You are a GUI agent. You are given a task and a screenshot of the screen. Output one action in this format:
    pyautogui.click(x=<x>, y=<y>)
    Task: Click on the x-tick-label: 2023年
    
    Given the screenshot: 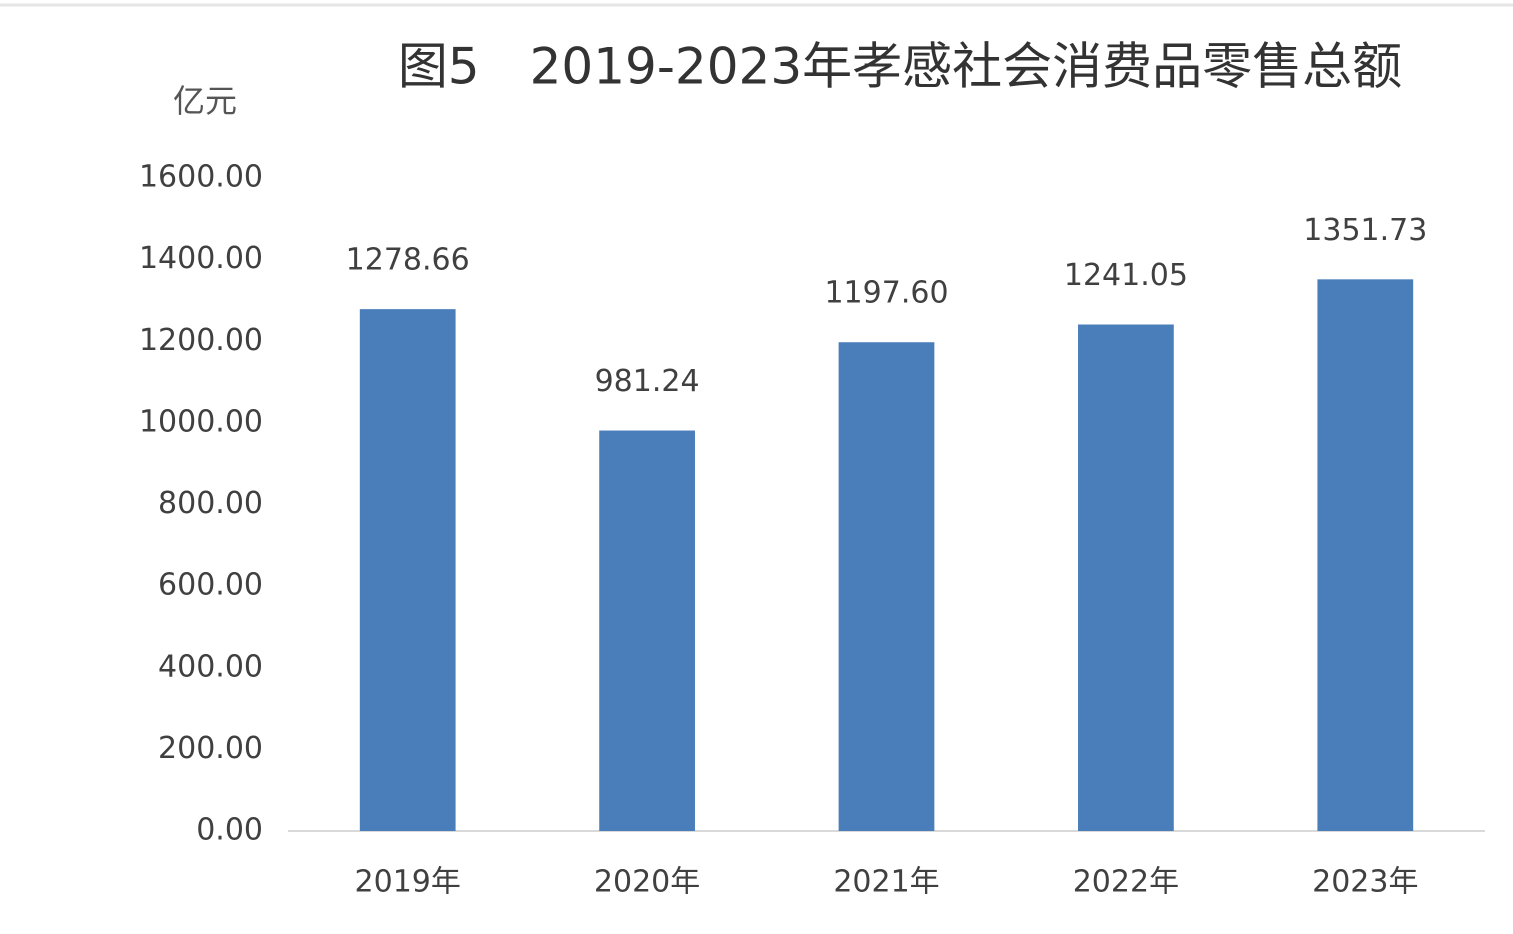 What is the action you would take?
    pyautogui.click(x=1365, y=882)
    